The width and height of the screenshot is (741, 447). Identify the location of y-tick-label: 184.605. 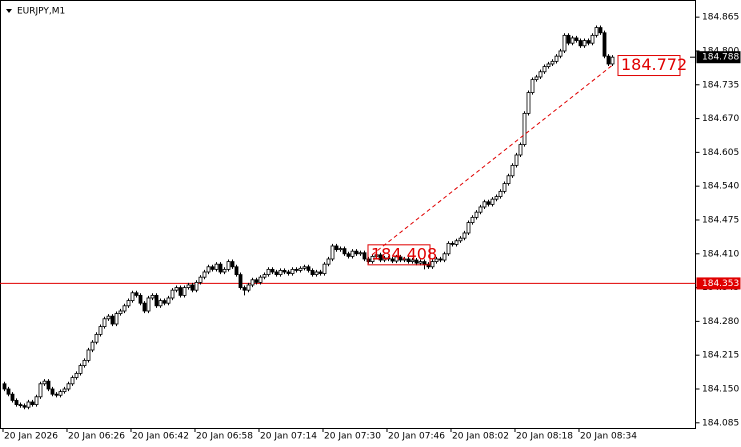
(720, 153).